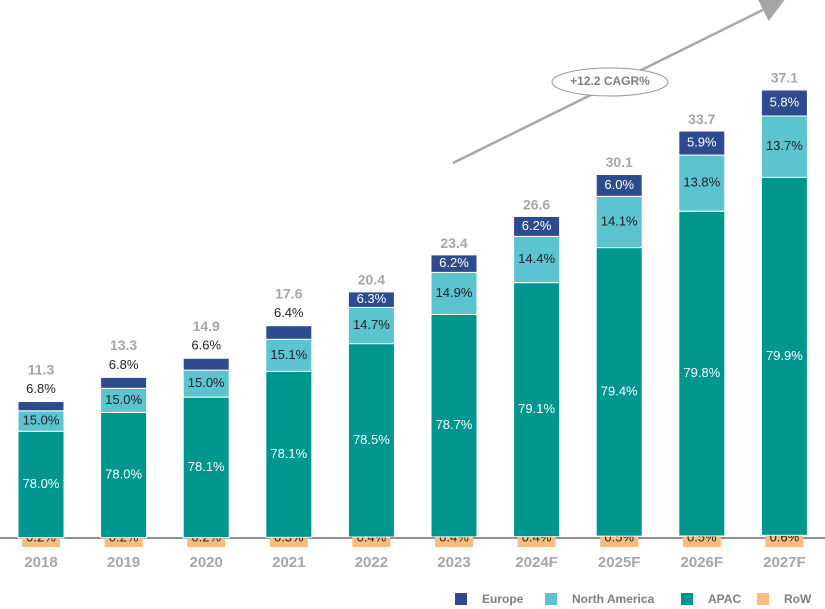 The width and height of the screenshot is (825, 609). What do you see at coordinates (536, 204) in the screenshot?
I see `total-label: 26.6` at bounding box center [536, 204].